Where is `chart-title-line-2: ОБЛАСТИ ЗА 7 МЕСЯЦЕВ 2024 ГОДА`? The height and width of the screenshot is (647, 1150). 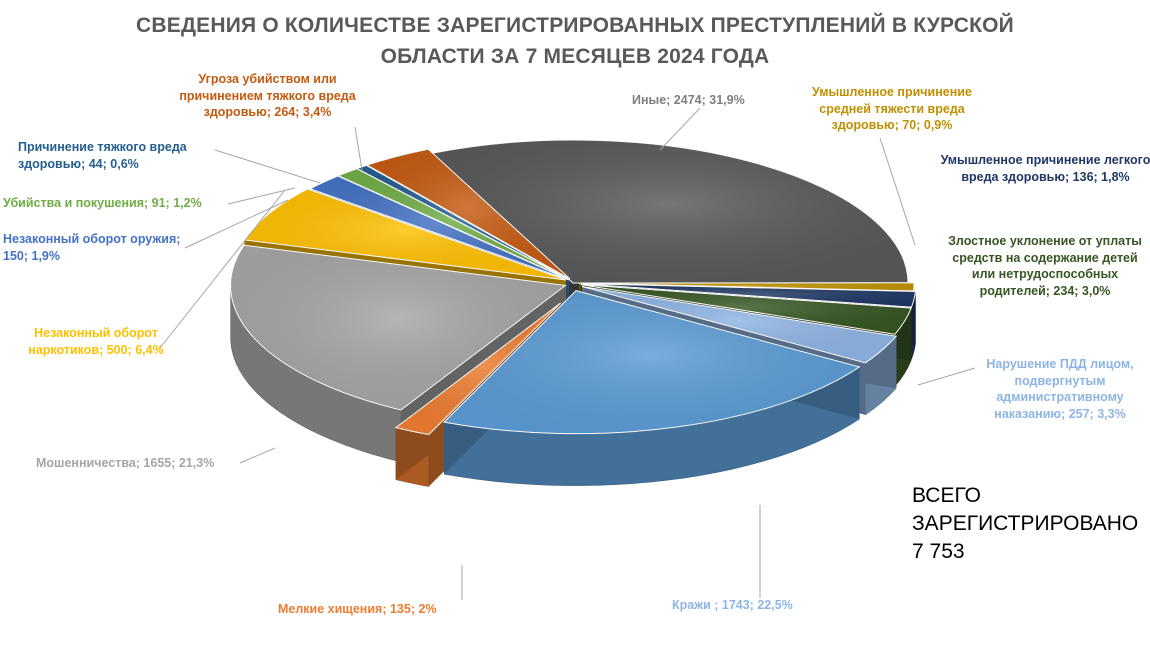 chart-title-line-2: ОБЛАСТИ ЗА 7 МЕСЯЦЕВ 2024 ГОДА is located at coordinates (575, 56).